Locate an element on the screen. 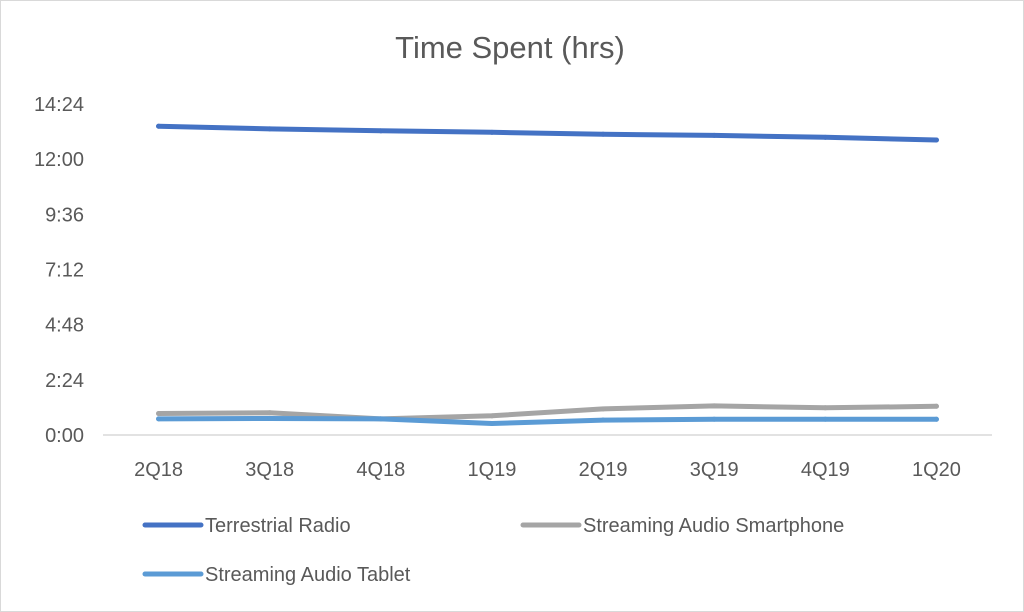 This screenshot has height=612, width=1024. series-line-terrestrial-radio is located at coordinates (547, 133).